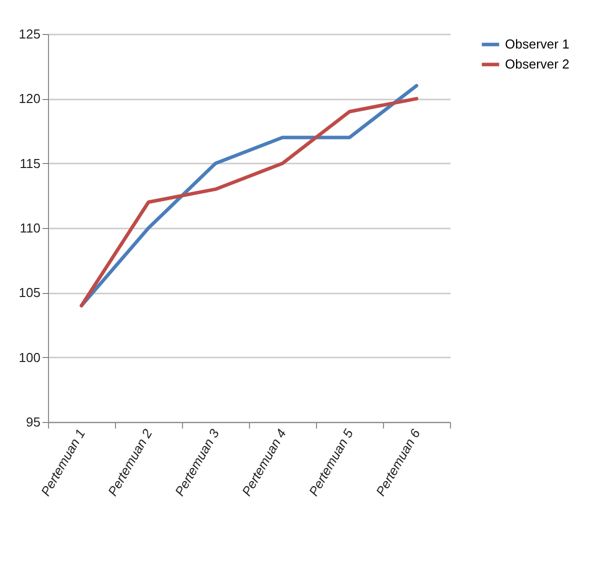 The height and width of the screenshot is (577, 611). What do you see at coordinates (29, 34) in the screenshot?
I see `y-tick-label: 125` at bounding box center [29, 34].